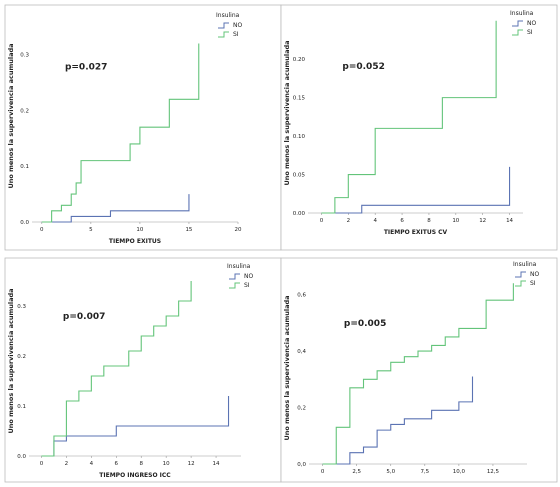  I want to click on x-tick-label: 20, so click(238, 230).